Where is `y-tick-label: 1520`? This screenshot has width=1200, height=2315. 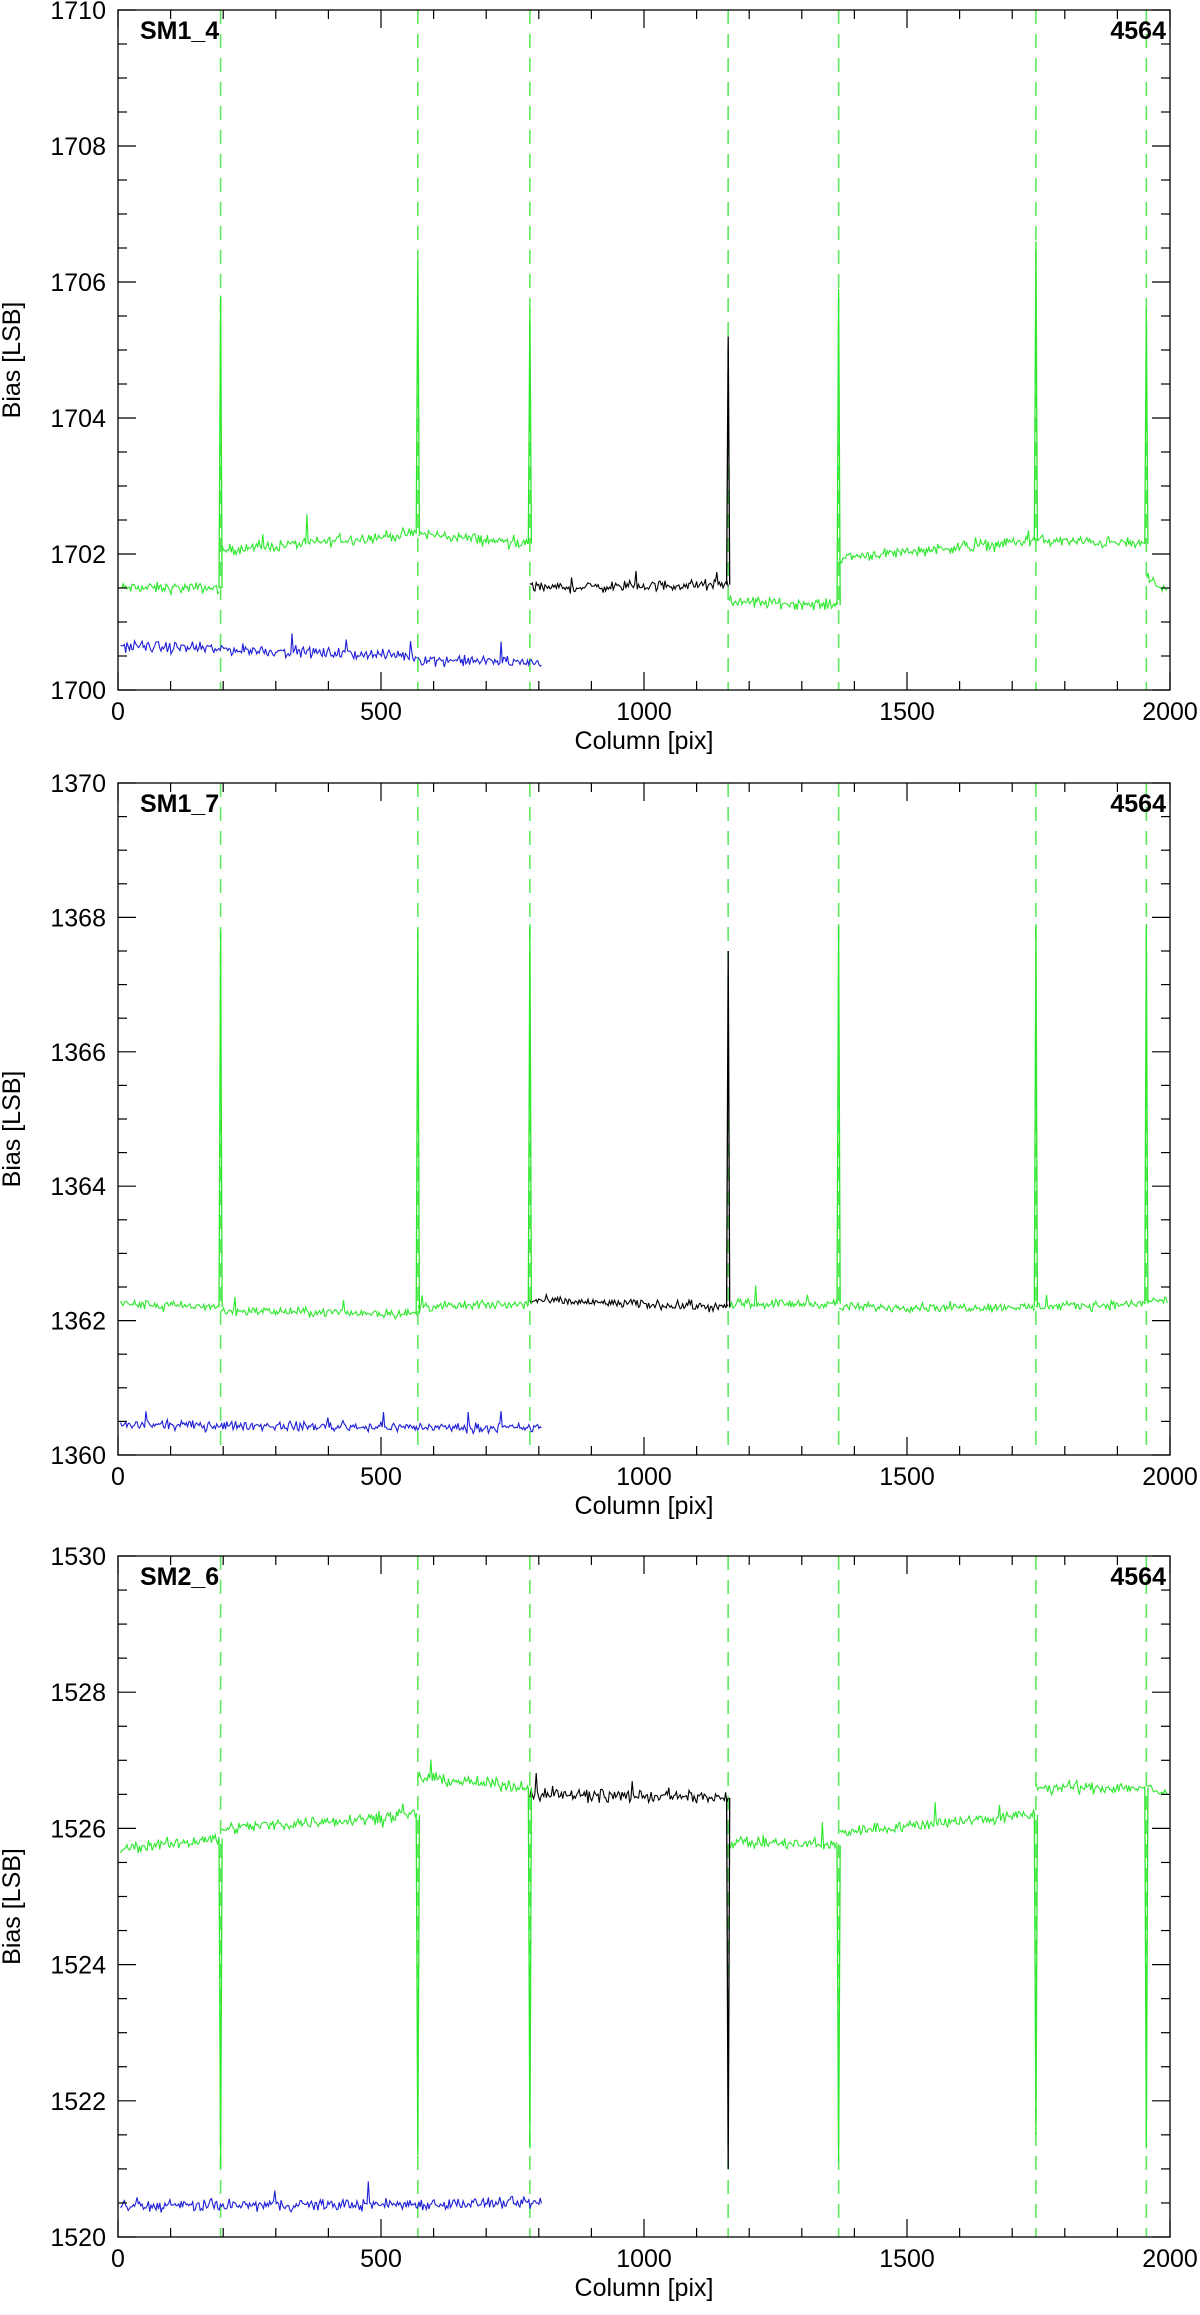
y-tick-label: 1520 is located at coordinates (78, 2238).